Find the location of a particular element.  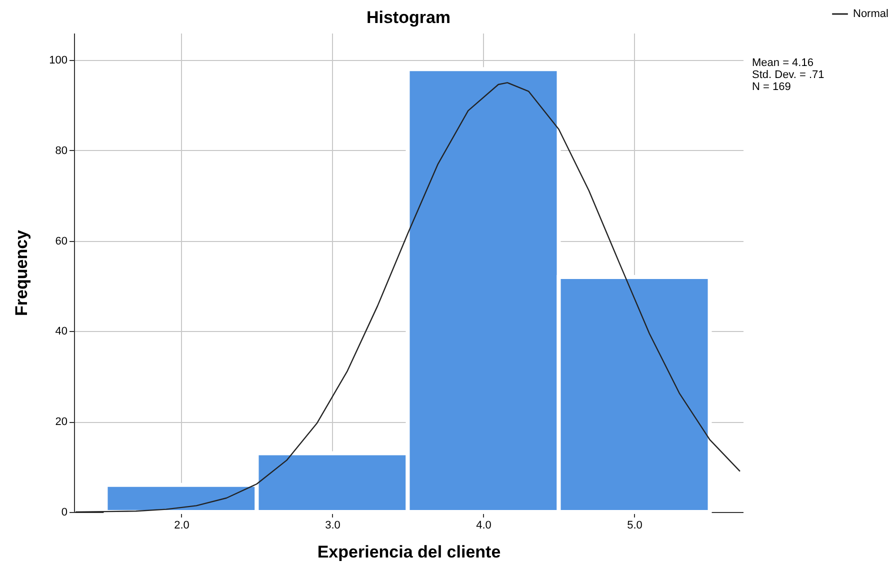

text: Mean = 4.16 is located at coordinates (783, 63).